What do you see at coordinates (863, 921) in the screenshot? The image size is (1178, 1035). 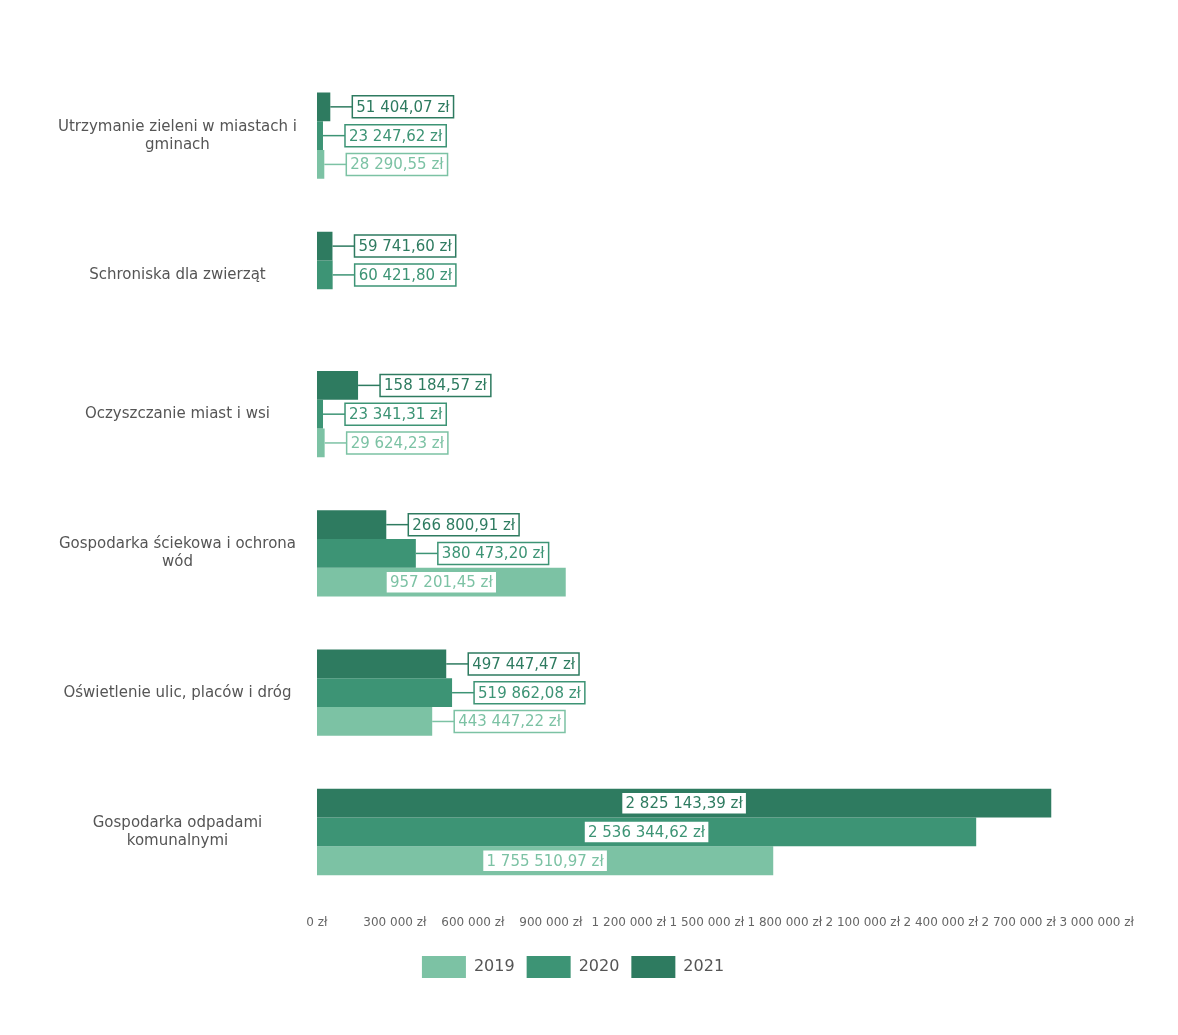 I see `x-tick-label: 2 100 000 zł` at bounding box center [863, 921].